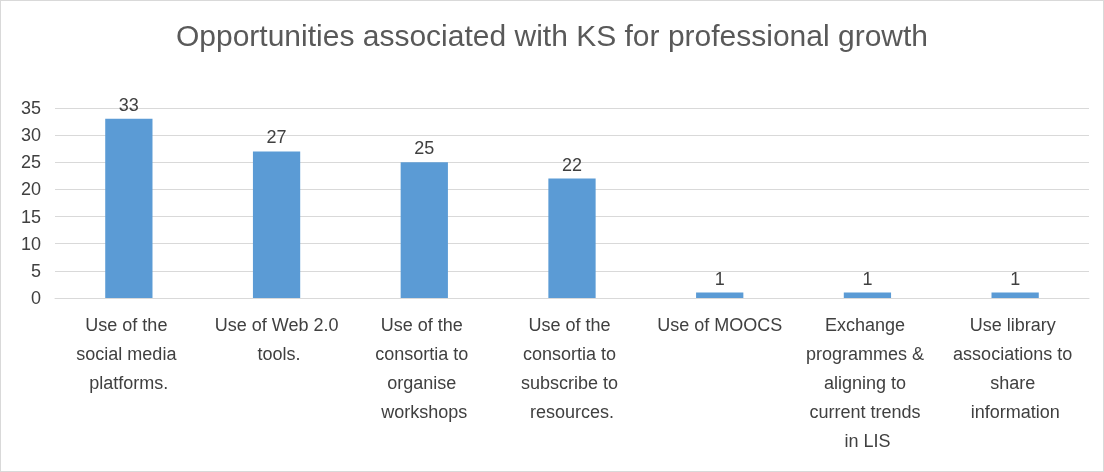 The height and width of the screenshot is (472, 1104). What do you see at coordinates (1015, 368) in the screenshot?
I see `x-tick-label: Use library associations to share information` at bounding box center [1015, 368].